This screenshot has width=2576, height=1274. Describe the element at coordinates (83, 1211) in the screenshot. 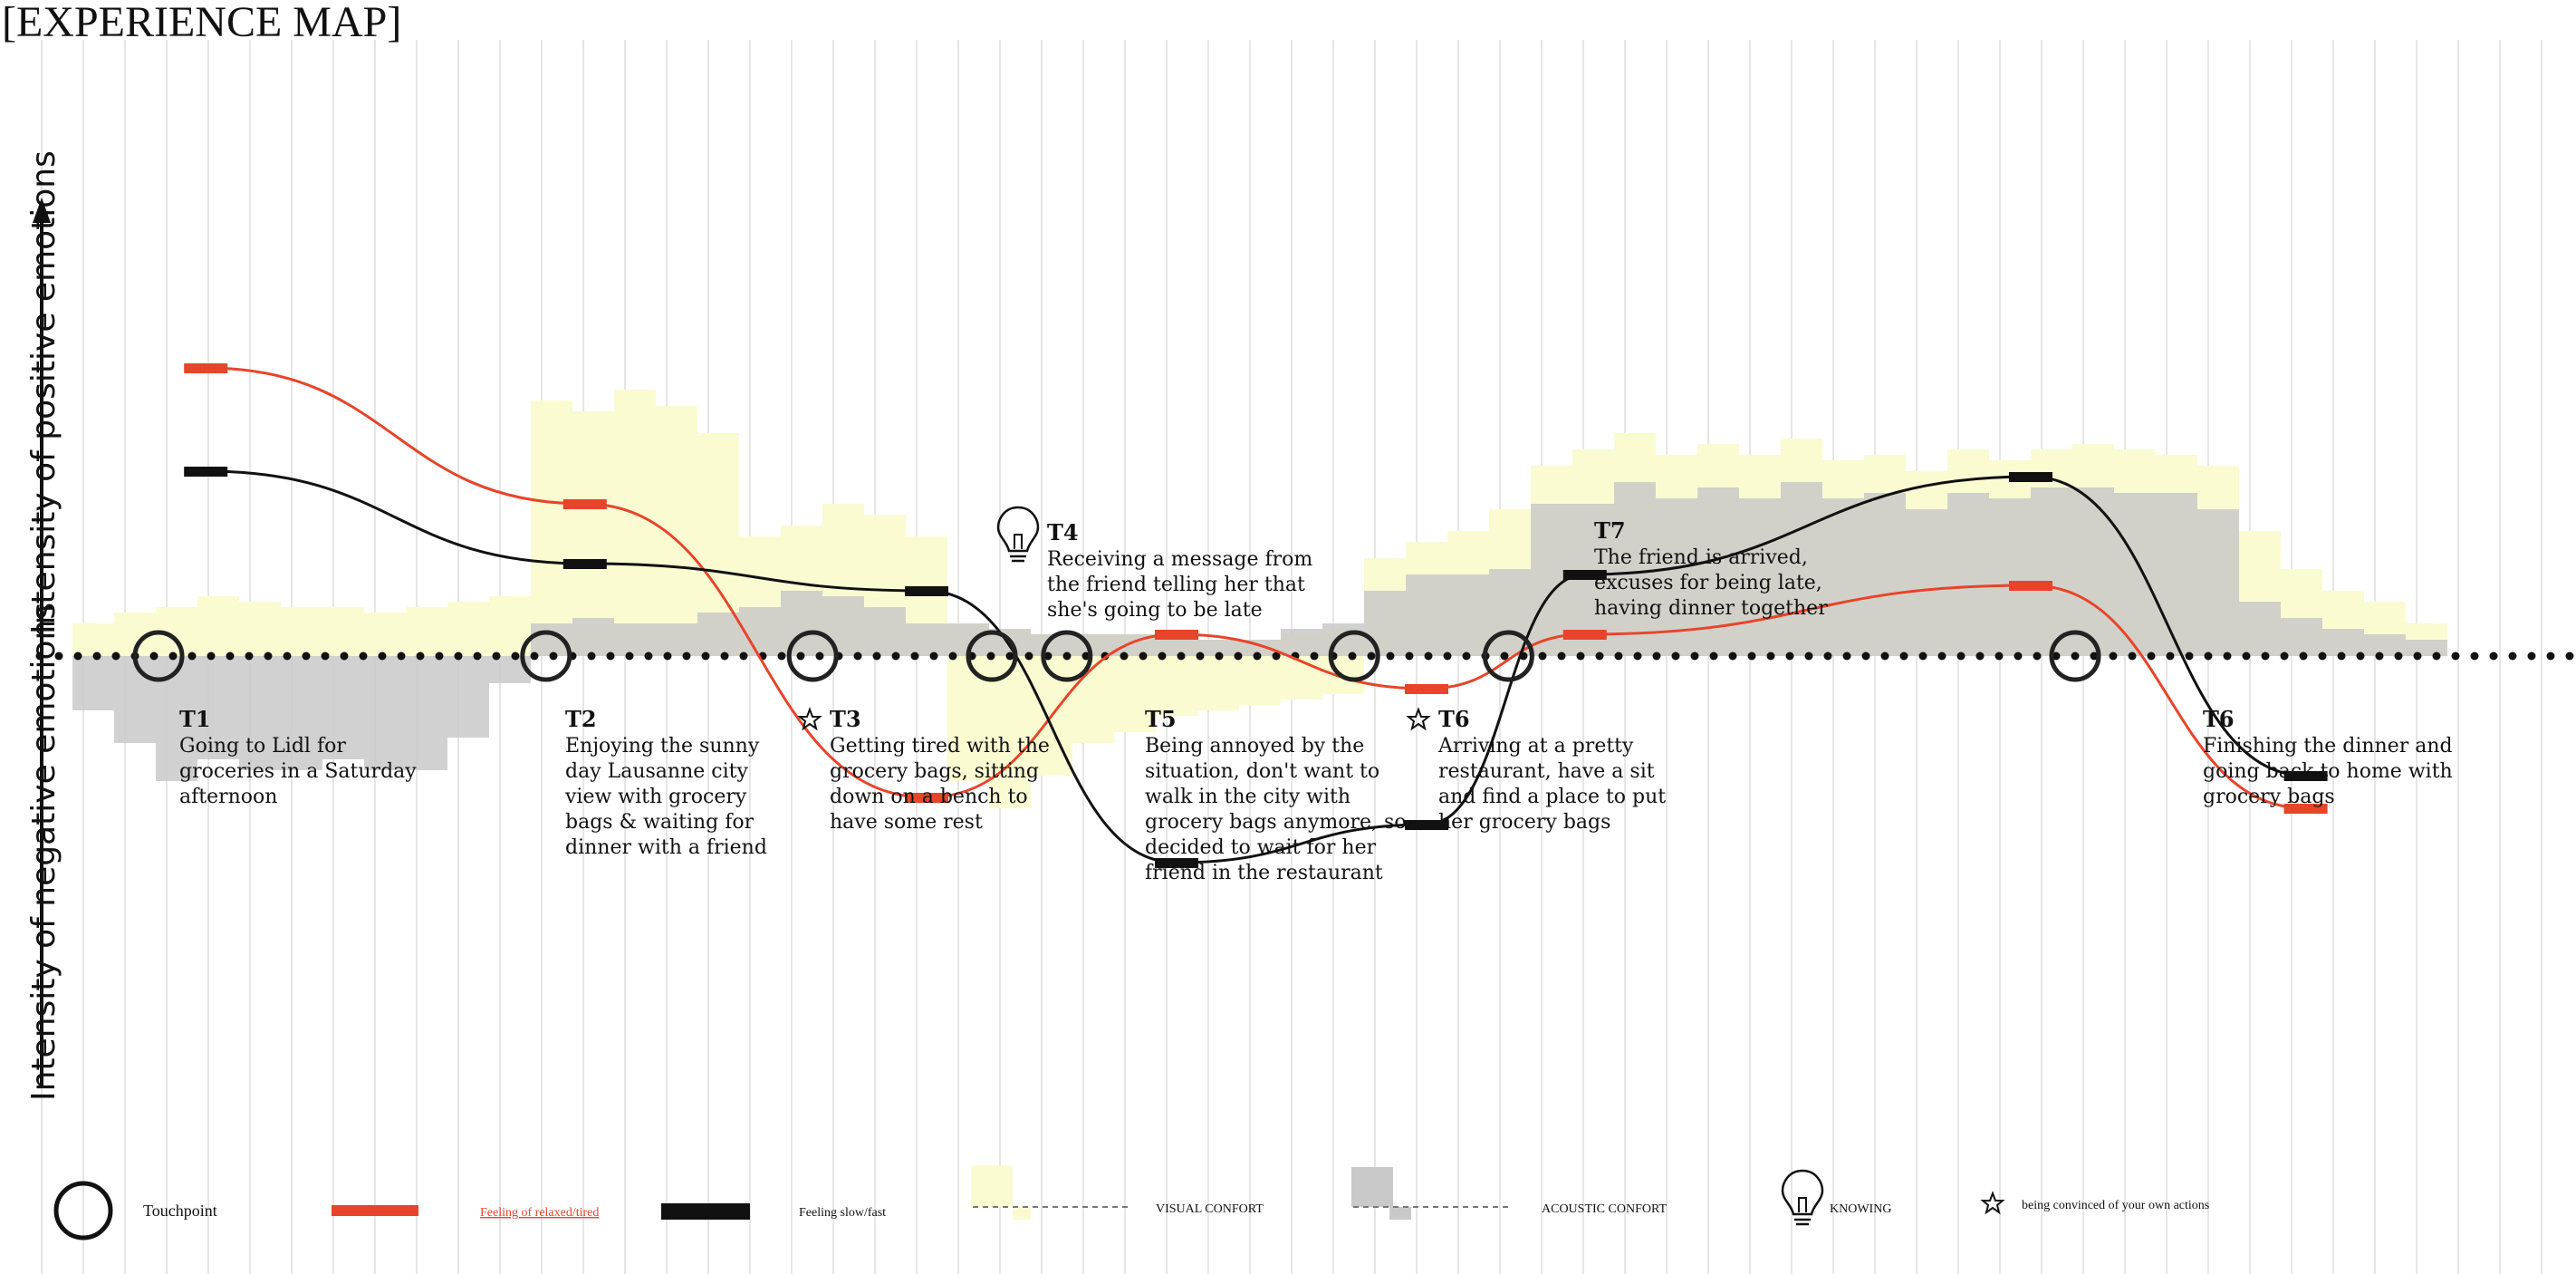

I see `touchpoint-legend-icon` at that location.